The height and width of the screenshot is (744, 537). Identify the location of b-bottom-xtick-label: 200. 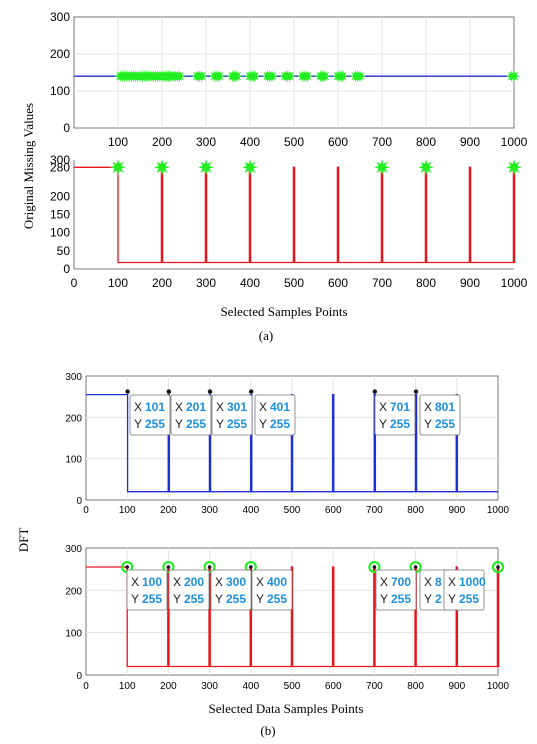
(168, 686).